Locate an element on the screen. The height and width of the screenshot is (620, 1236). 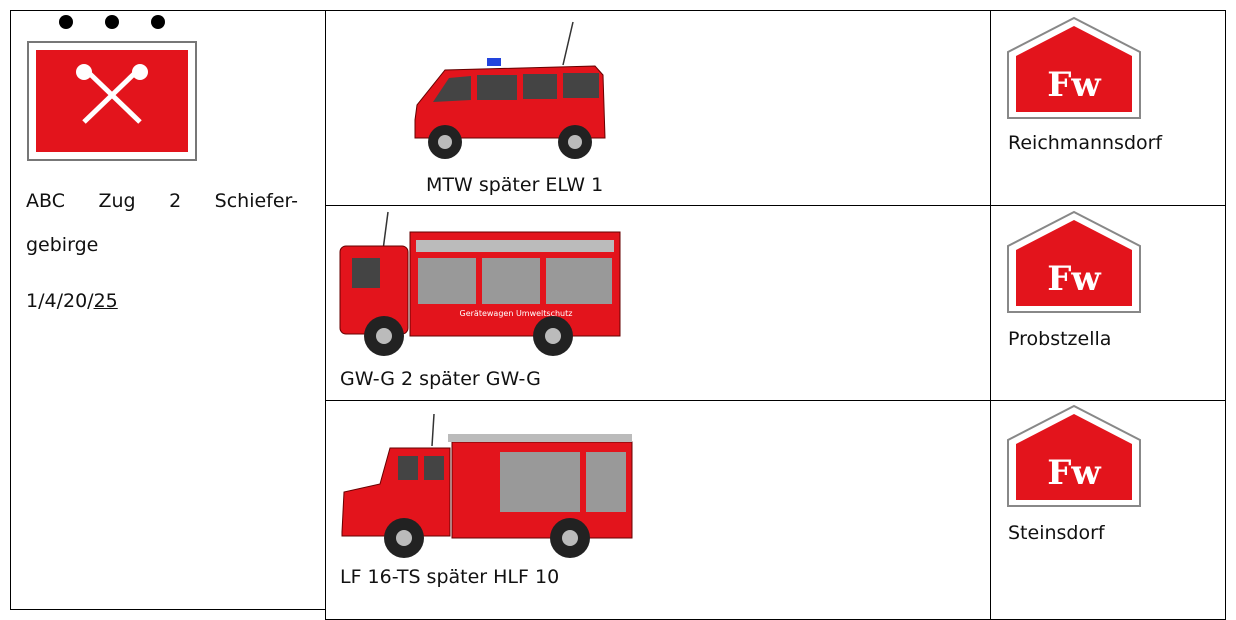
vehicle-icon: Gerätewagen Umweltschutz is located at coordinates (480, 283).